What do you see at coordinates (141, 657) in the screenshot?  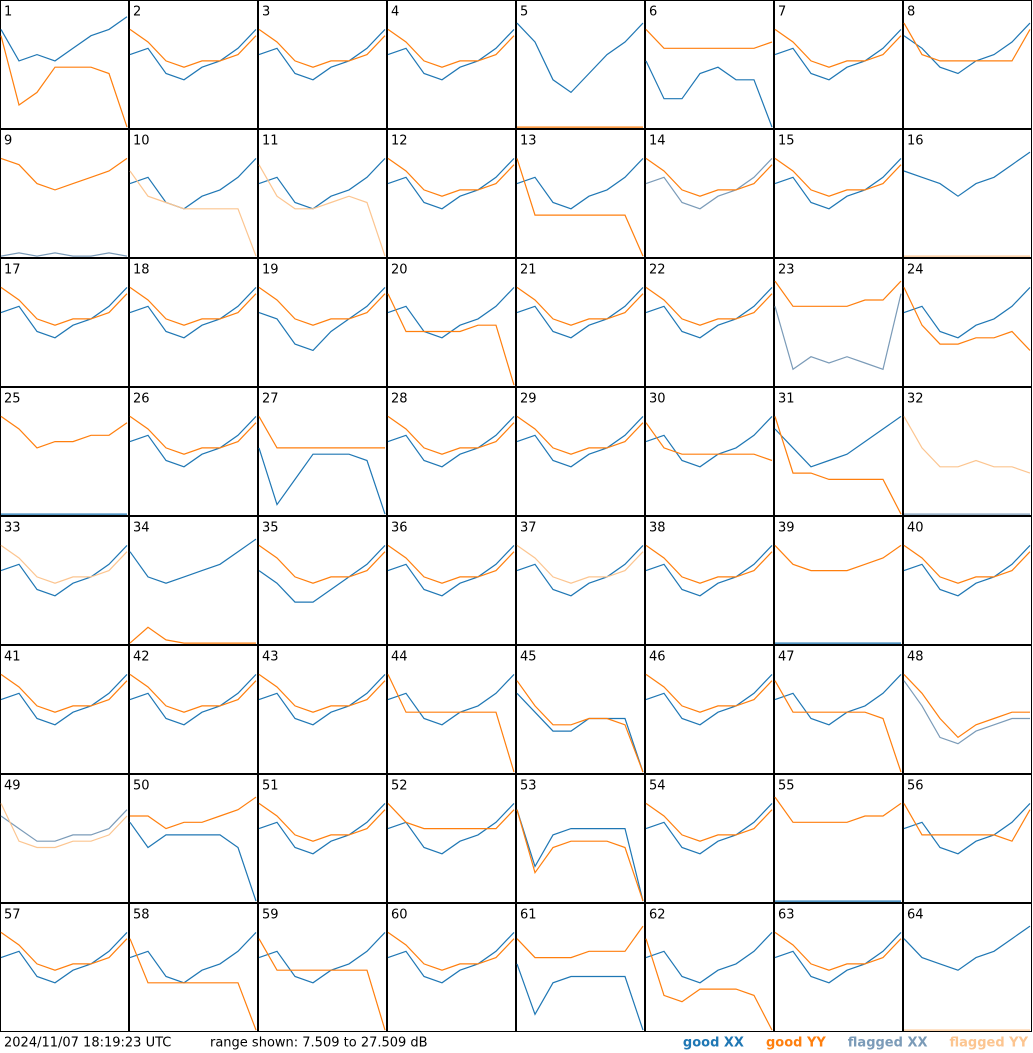 I see `panel-title: 42` at bounding box center [141, 657].